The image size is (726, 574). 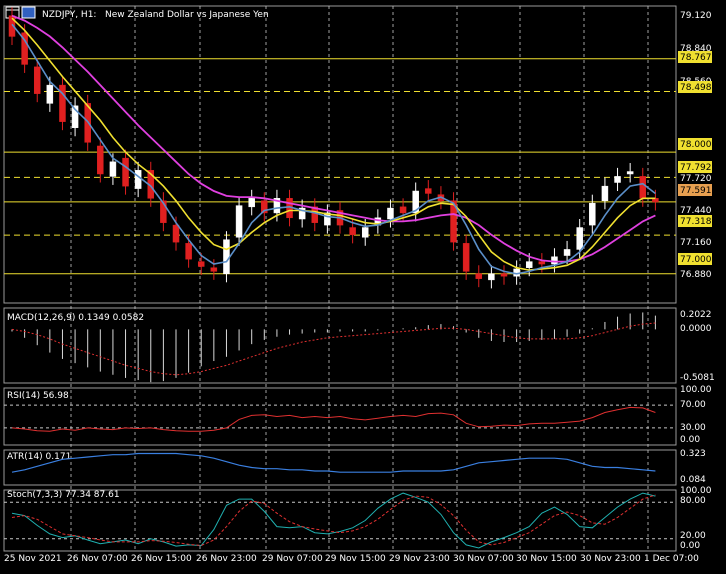 What do you see at coordinates (28, 12) in the screenshot?
I see `symbol-icon` at bounding box center [28, 12].